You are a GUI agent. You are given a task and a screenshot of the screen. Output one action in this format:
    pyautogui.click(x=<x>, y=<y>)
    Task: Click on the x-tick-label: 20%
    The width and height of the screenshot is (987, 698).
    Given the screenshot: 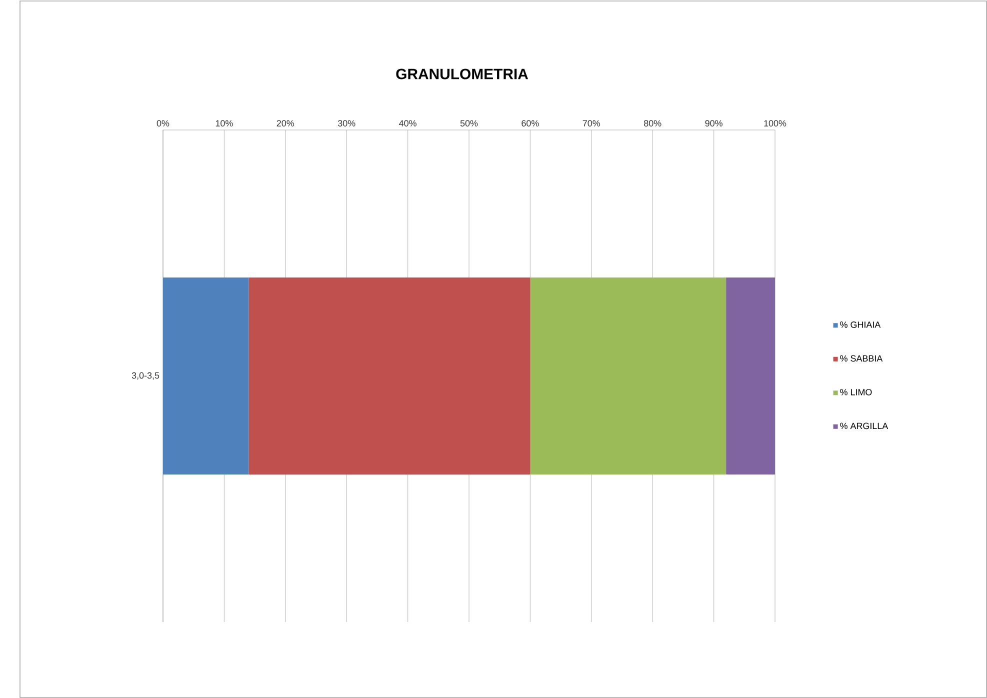 What is the action you would take?
    pyautogui.click(x=285, y=123)
    